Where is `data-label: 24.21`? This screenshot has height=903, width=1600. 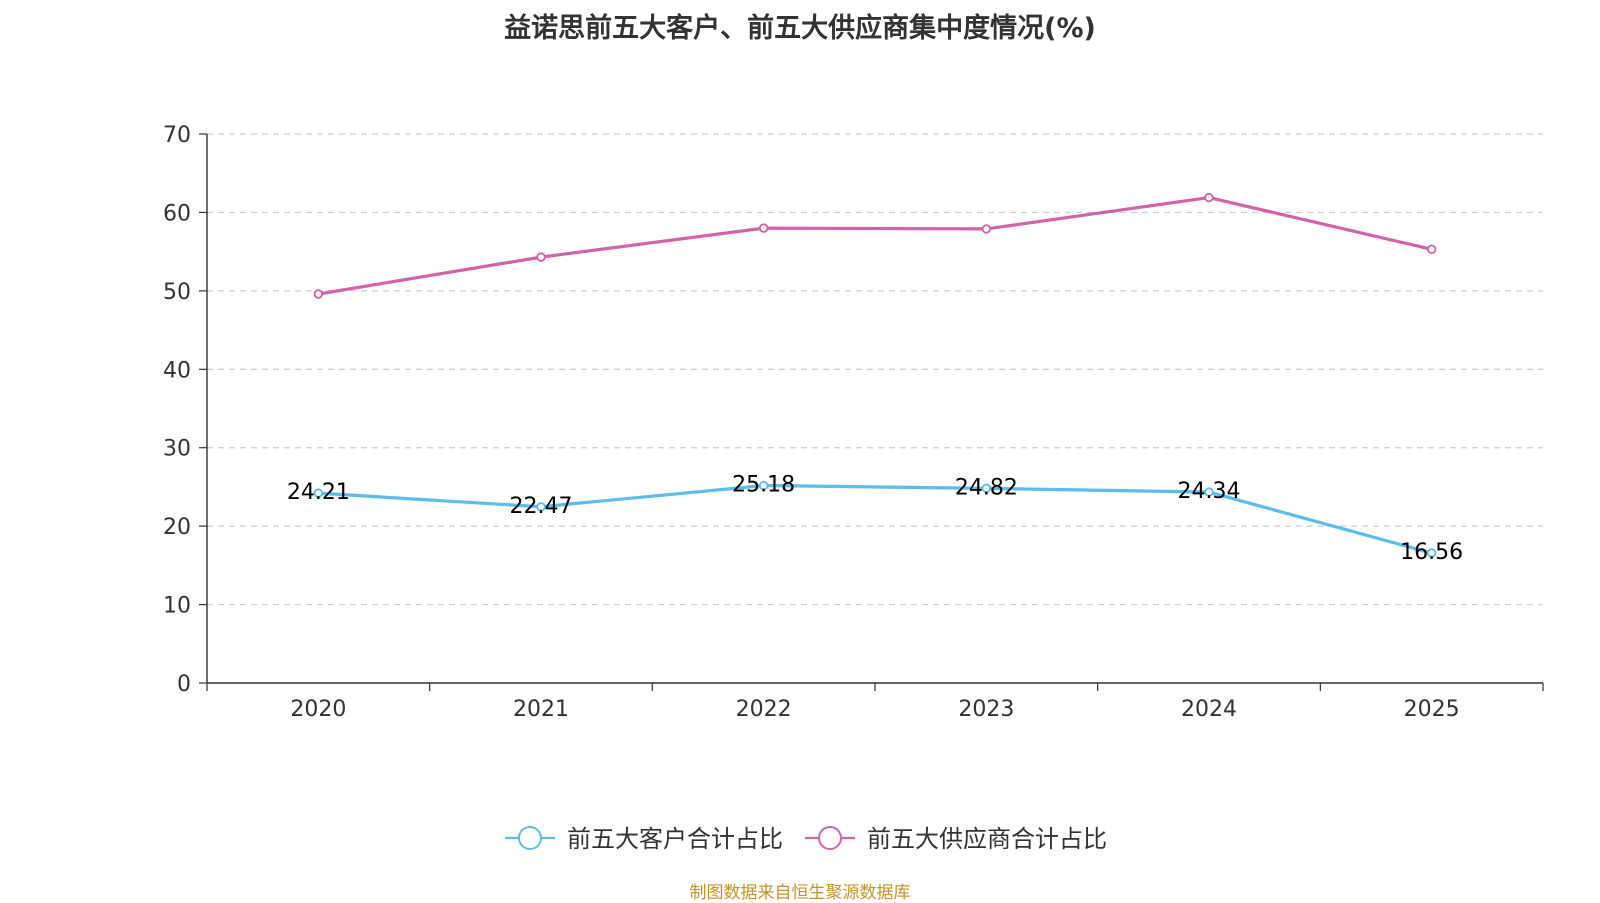 data-label: 24.21 is located at coordinates (318, 492).